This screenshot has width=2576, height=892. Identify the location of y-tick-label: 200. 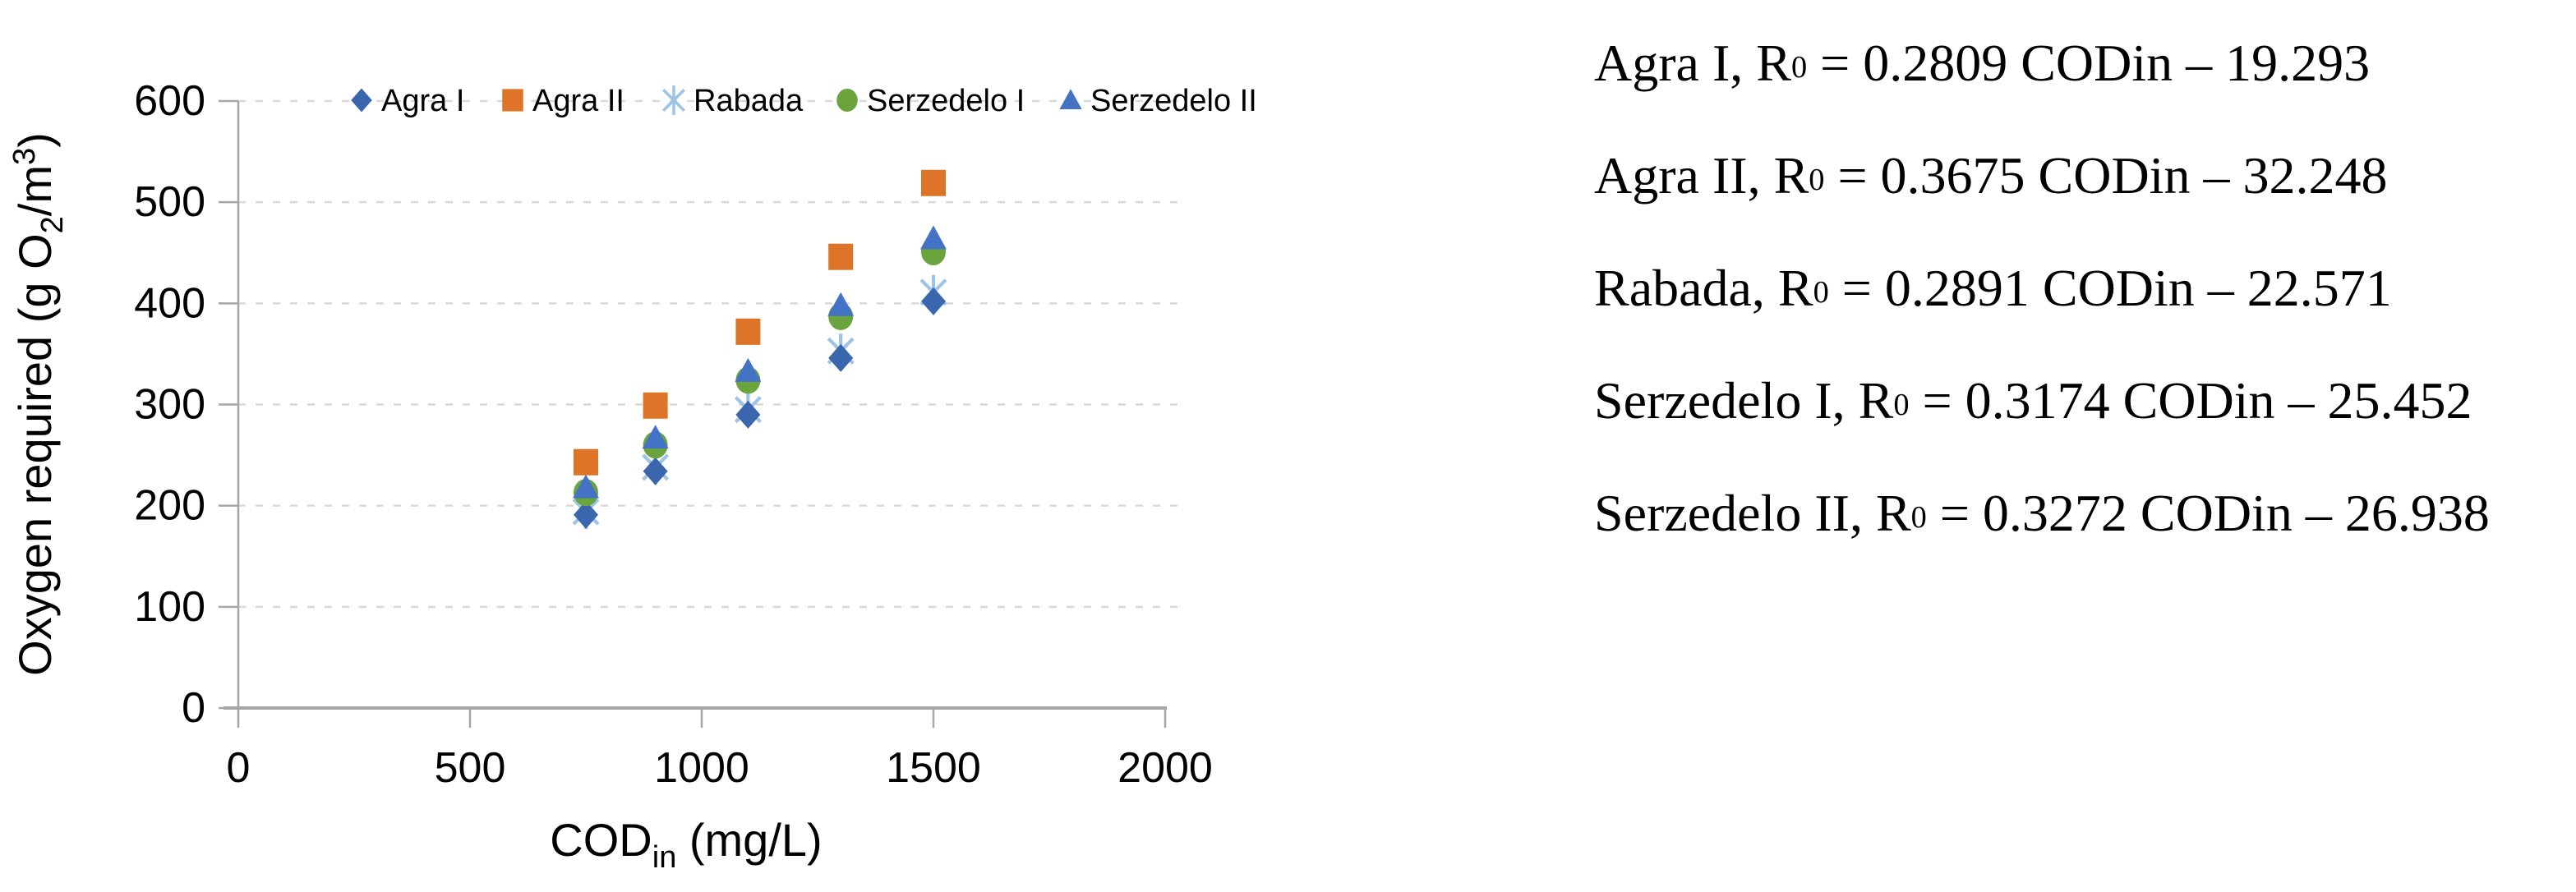
(169, 506).